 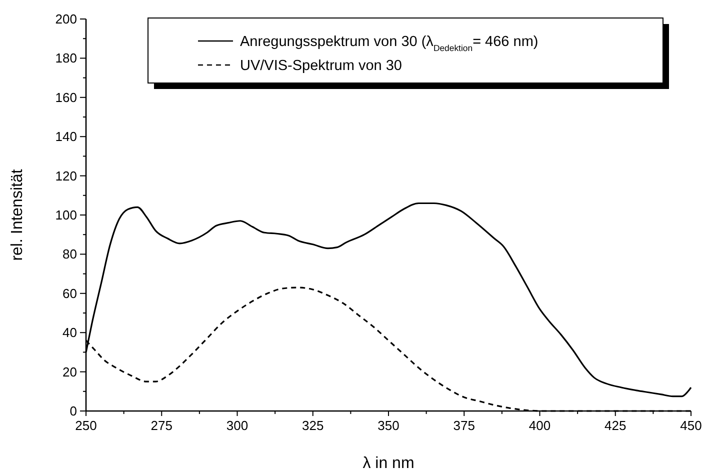 What do you see at coordinates (17, 214) in the screenshot?
I see `y-axis-title: rel. Intensität` at bounding box center [17, 214].